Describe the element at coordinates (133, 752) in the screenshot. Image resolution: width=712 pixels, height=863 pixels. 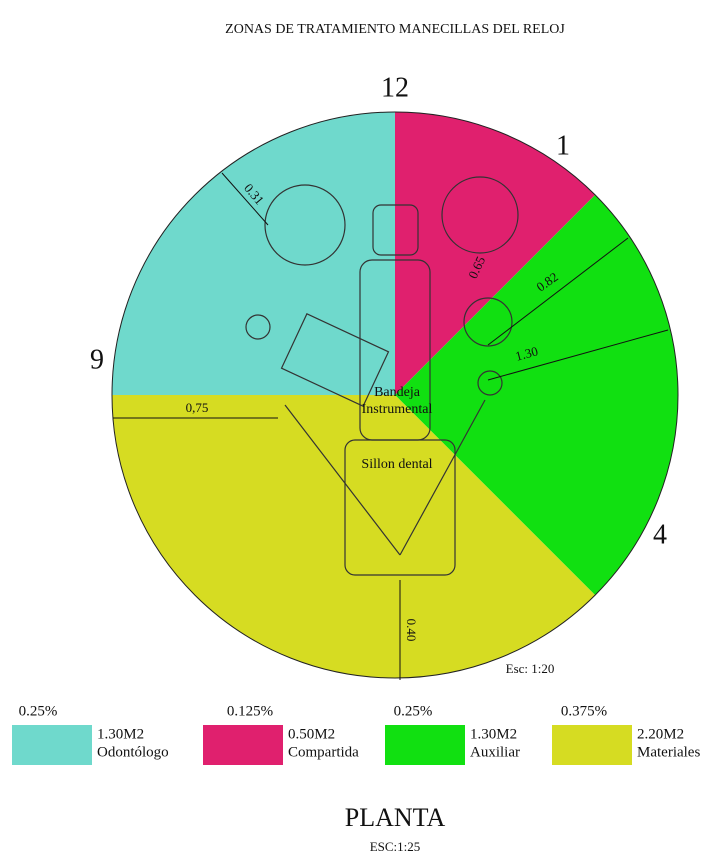
I see `legend-label: Odontólogo` at that location.